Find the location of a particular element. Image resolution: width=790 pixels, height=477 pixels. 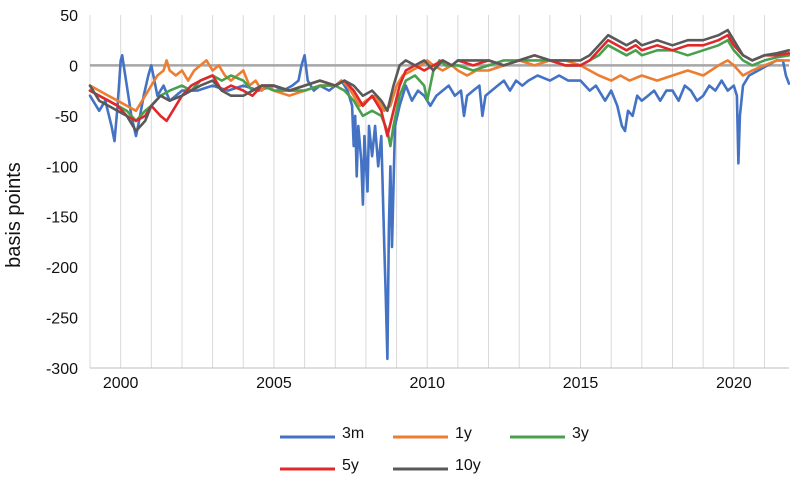

y-tick-label-0: 0 is located at coordinates (73, 66).